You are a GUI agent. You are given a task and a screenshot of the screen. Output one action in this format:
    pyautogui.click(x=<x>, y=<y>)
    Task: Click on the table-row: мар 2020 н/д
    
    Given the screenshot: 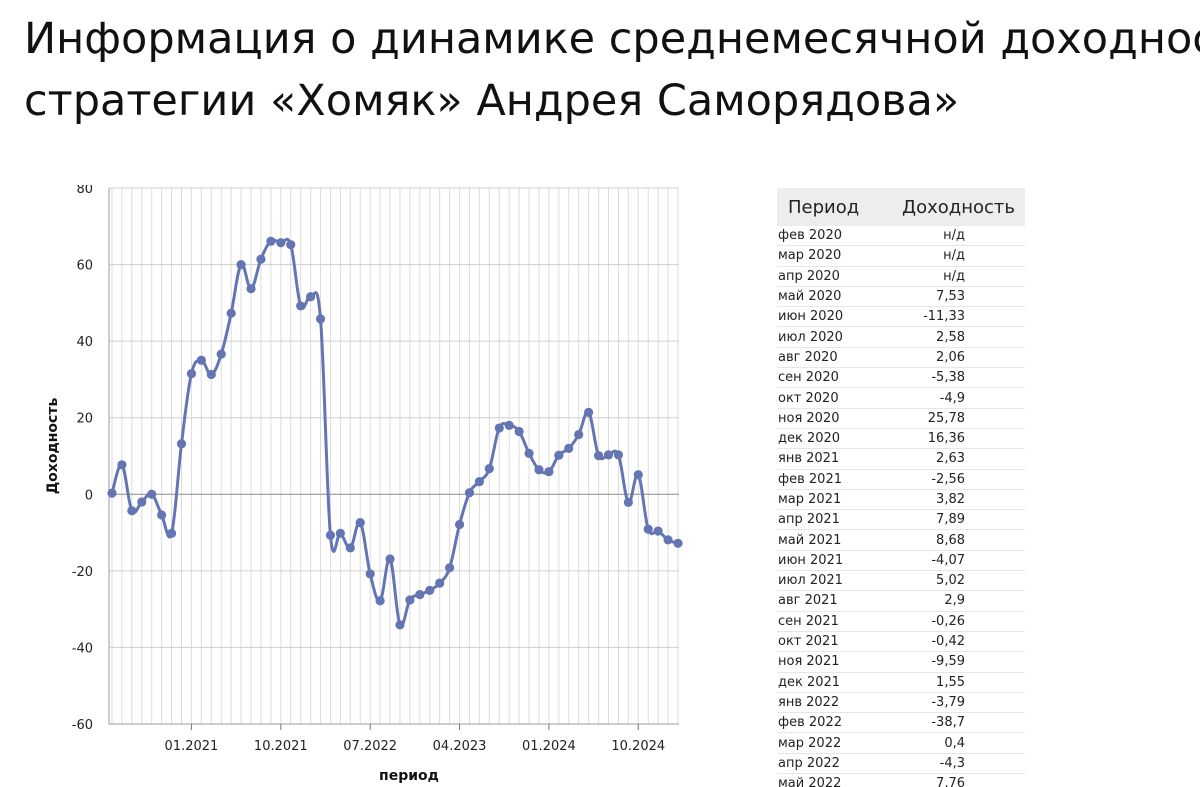 What is the action you would take?
    pyautogui.click(x=901, y=256)
    